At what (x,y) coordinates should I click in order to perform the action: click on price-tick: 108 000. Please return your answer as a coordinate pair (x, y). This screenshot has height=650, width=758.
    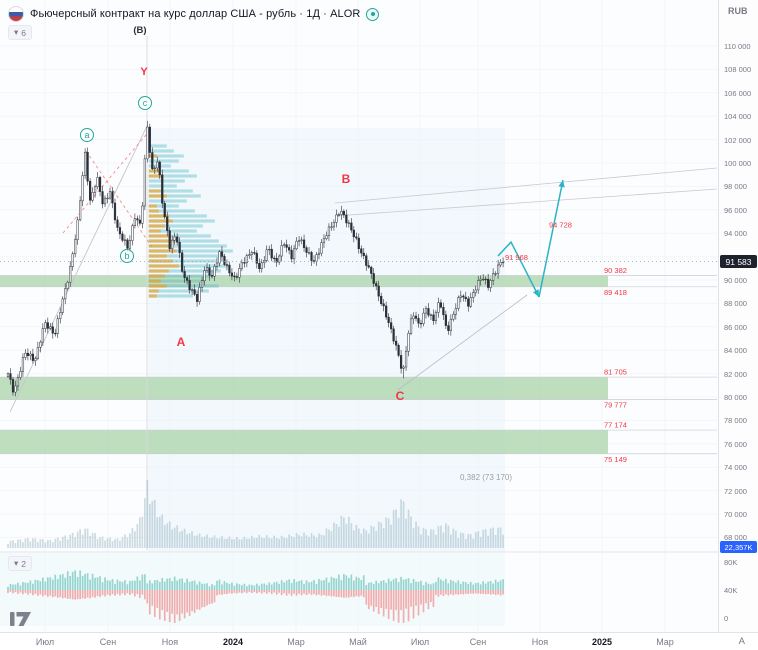
    Looking at the image, I should click on (738, 70).